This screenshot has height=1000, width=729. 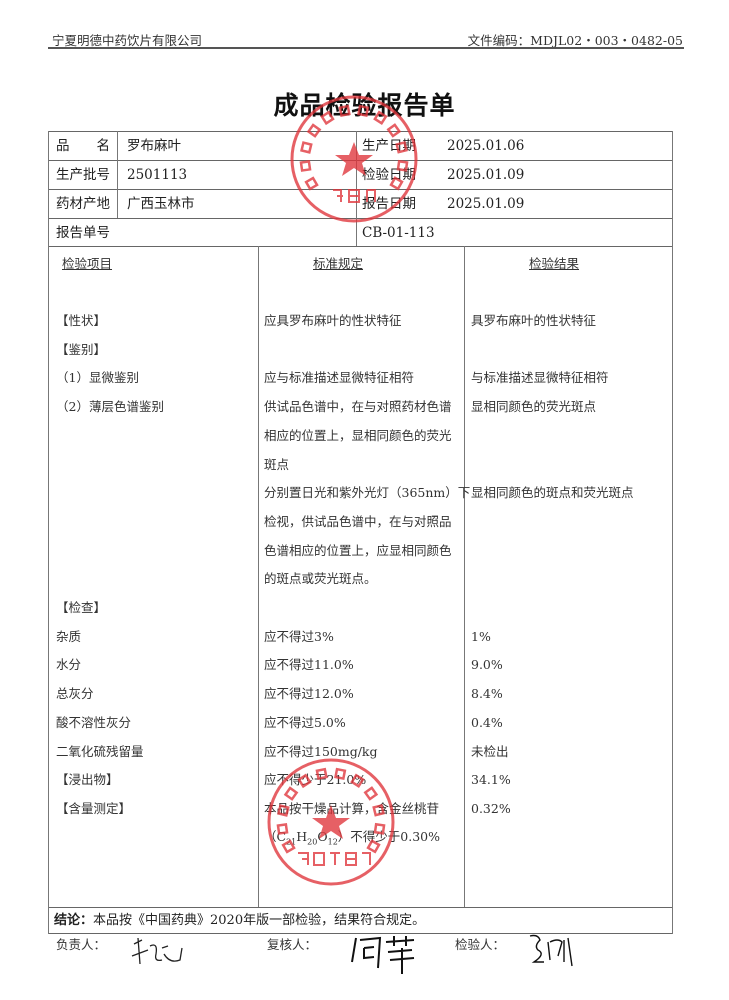 I want to click on test-result: 未检出, so click(x=490, y=751).